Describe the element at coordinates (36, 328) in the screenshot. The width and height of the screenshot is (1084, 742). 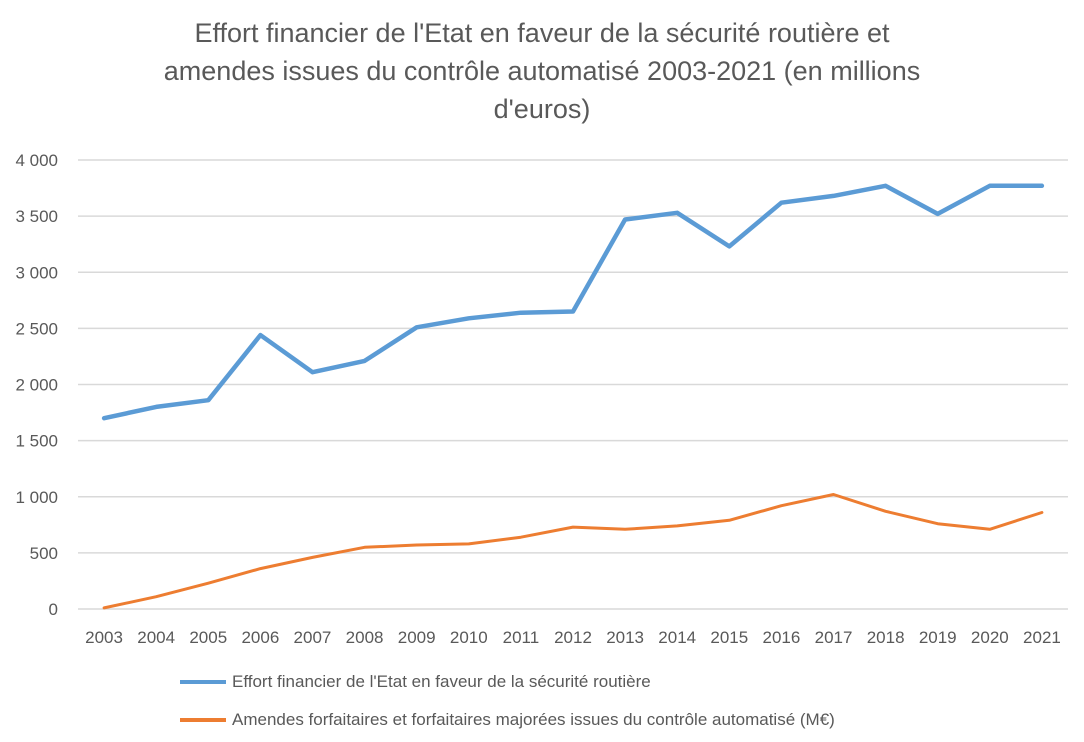
I see `y-tick-label: 2 500` at that location.